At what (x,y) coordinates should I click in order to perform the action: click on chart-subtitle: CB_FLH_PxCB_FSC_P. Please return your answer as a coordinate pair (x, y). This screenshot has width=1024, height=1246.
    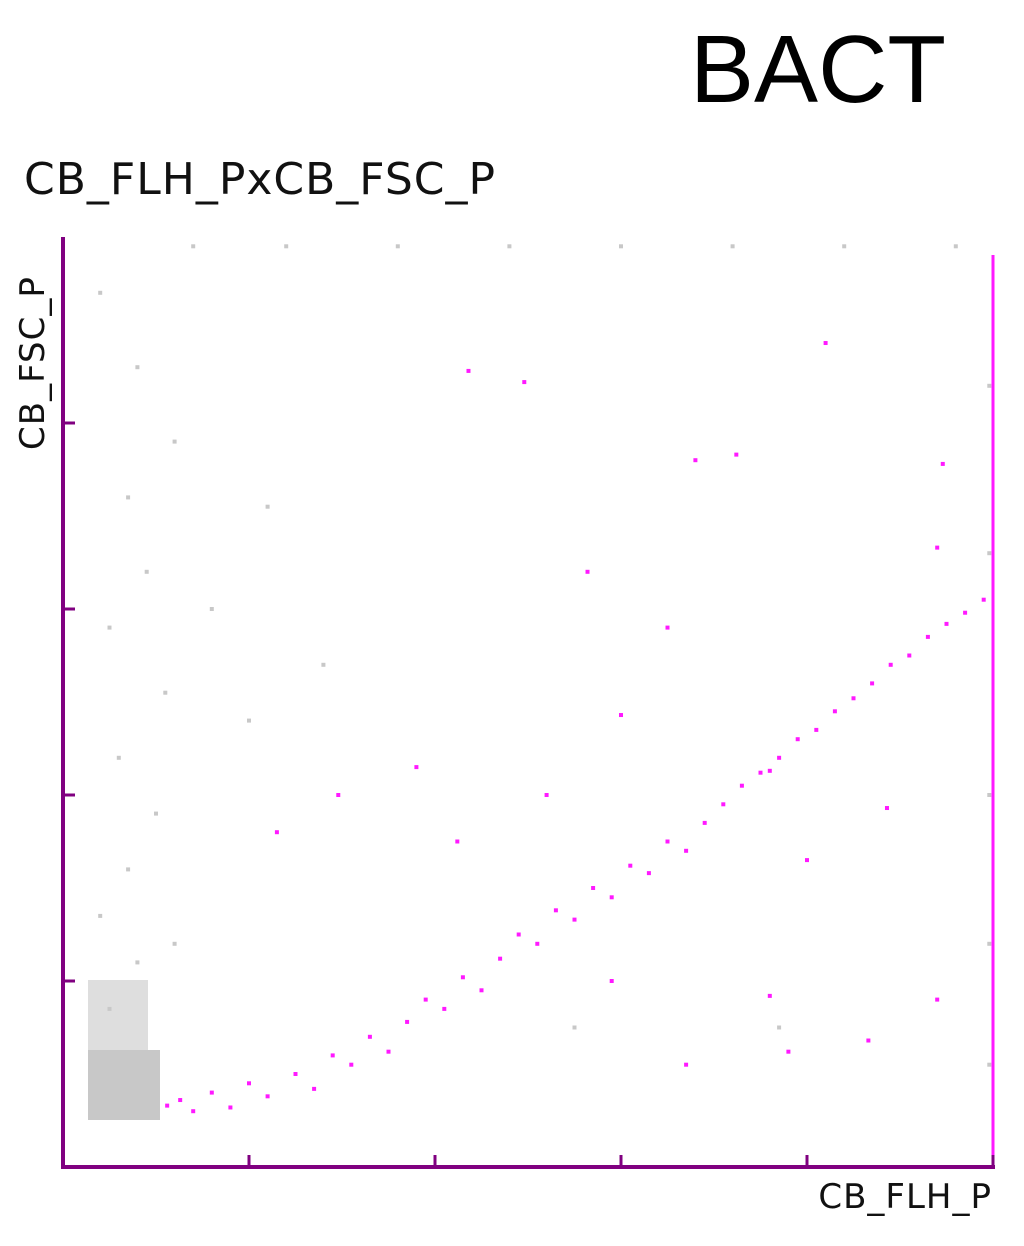
    Looking at the image, I should click on (260, 179).